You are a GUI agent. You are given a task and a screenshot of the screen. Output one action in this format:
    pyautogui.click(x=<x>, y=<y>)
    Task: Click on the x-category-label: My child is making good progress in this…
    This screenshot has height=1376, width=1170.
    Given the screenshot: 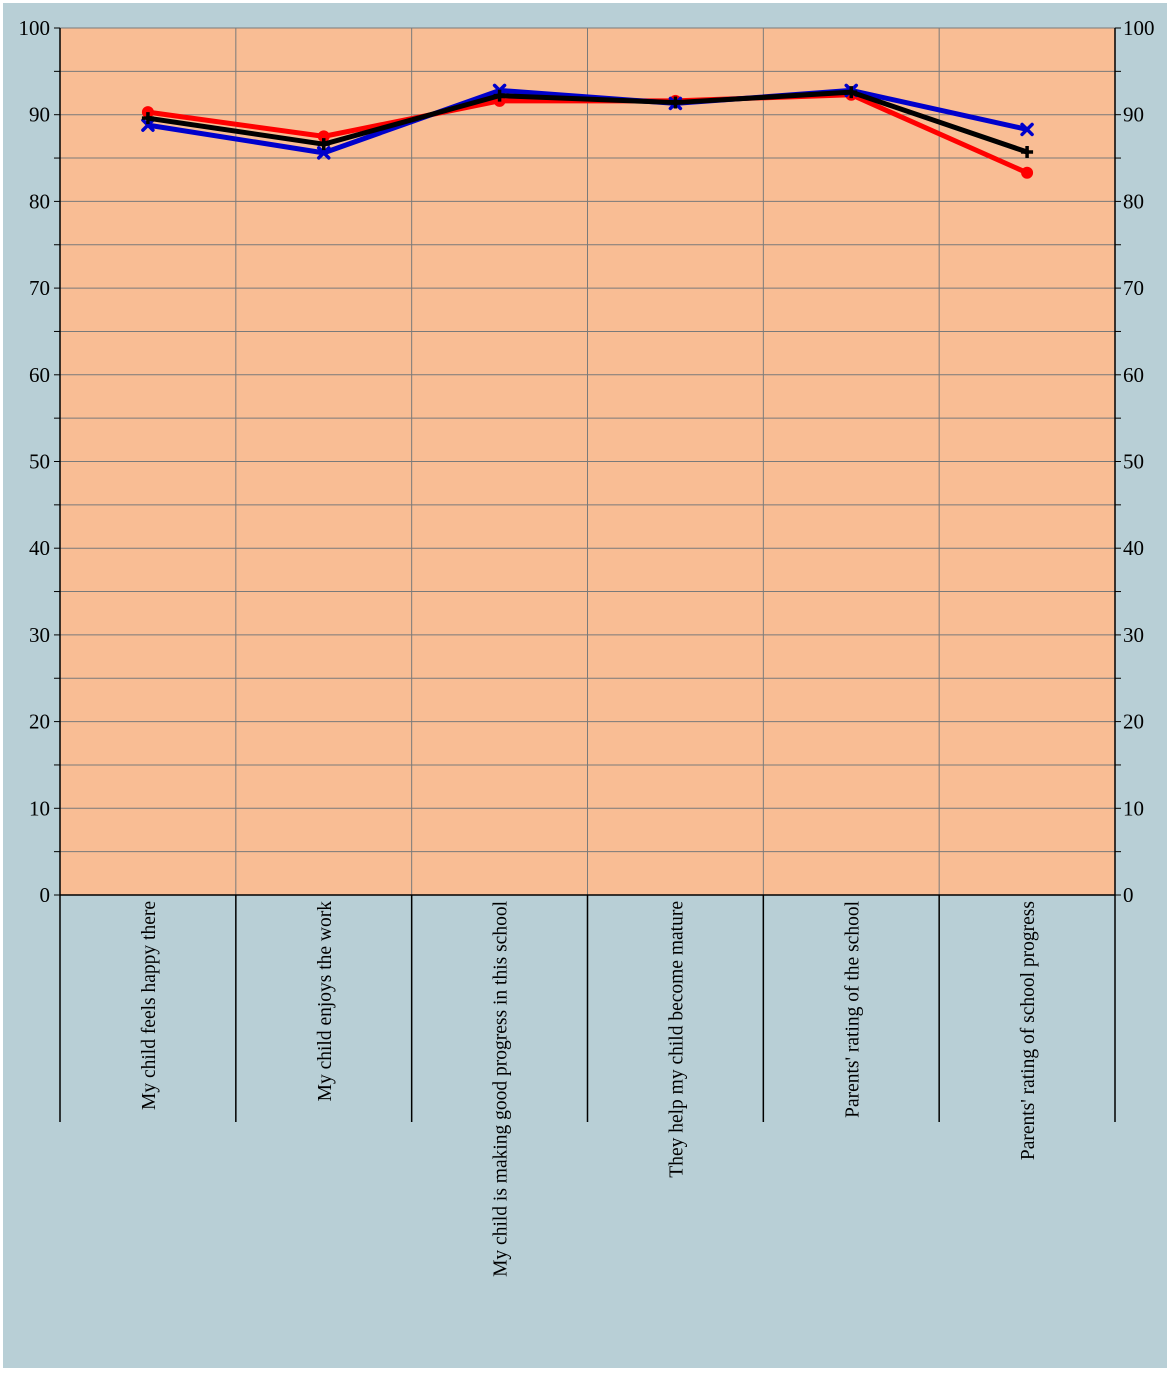 What is the action you would take?
    pyautogui.click(x=501, y=1088)
    